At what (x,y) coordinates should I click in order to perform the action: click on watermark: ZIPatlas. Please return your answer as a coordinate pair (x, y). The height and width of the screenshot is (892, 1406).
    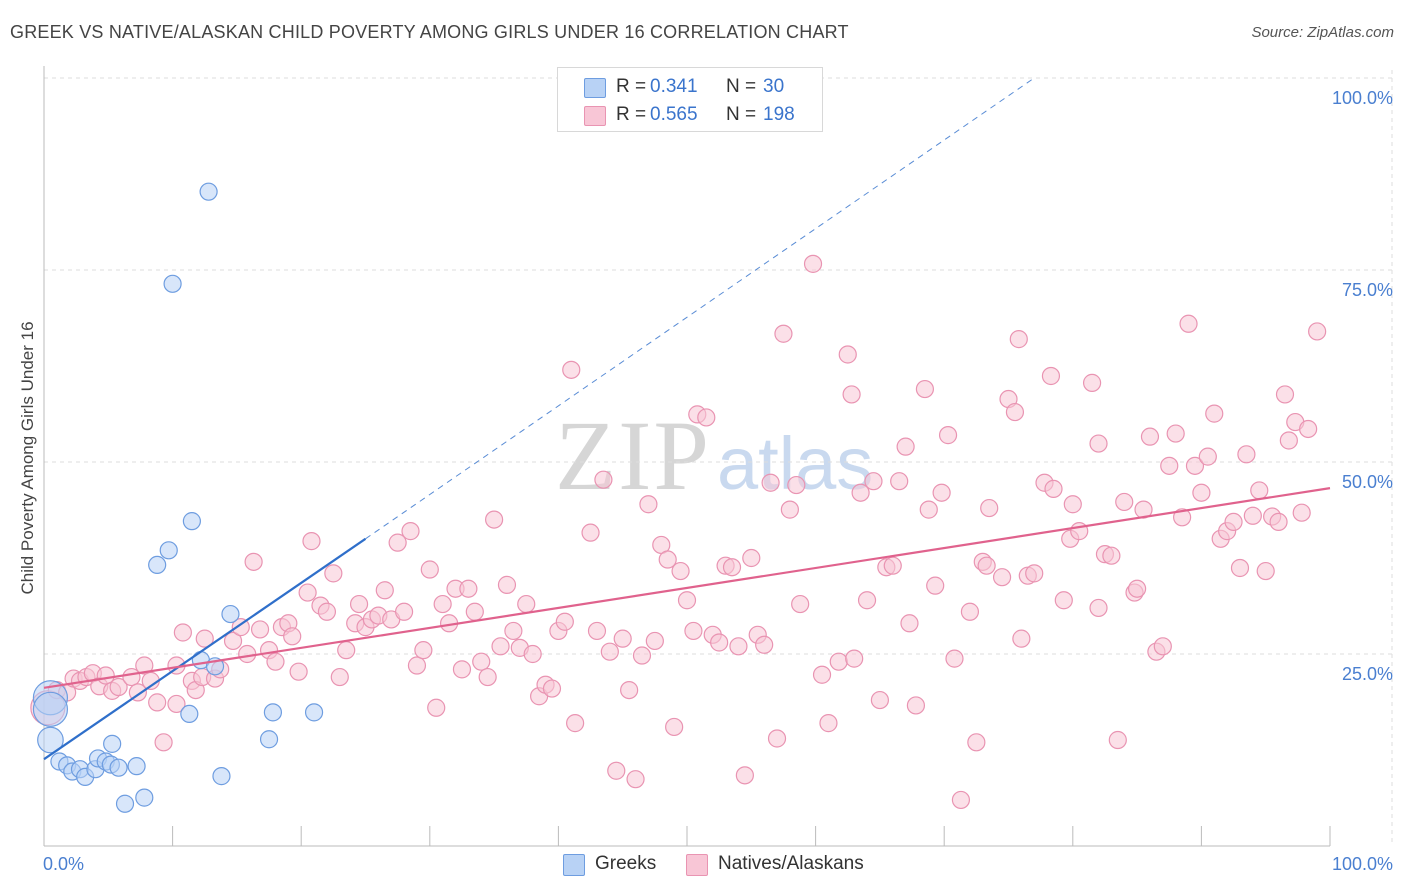
    Looking at the image, I should click on (714, 455).